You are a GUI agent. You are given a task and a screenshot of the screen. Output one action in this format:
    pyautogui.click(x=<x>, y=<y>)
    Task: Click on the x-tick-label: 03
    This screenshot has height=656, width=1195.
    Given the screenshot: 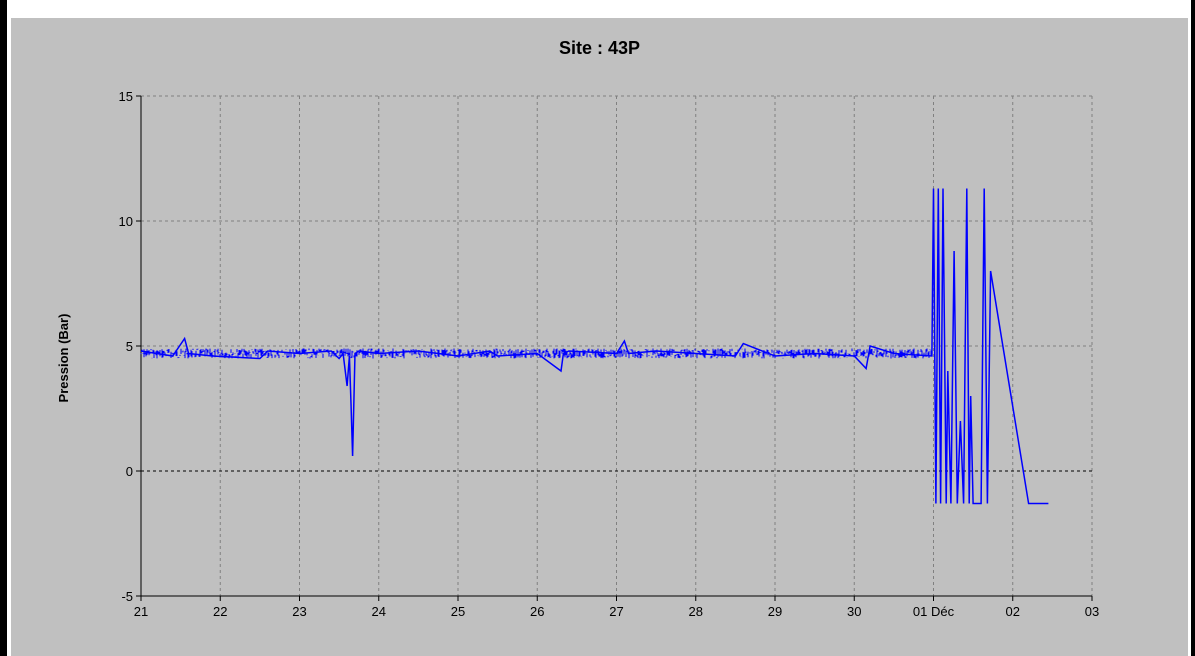 What is the action you would take?
    pyautogui.click(x=1092, y=611)
    